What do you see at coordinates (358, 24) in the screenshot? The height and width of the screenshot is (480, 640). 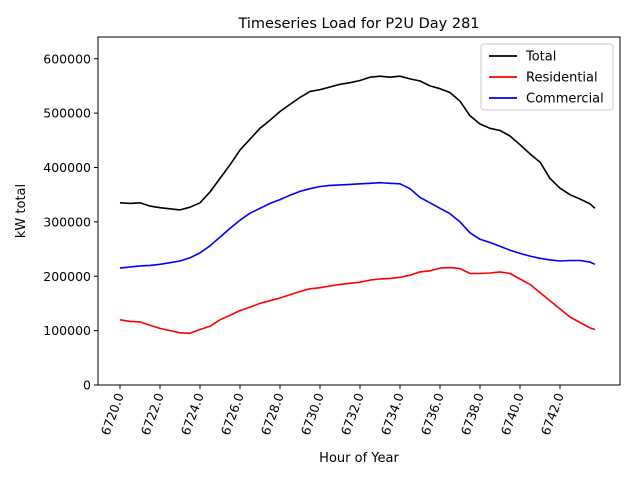 I see `chart-title: Timeseries Load for P2U Day 281` at bounding box center [358, 24].